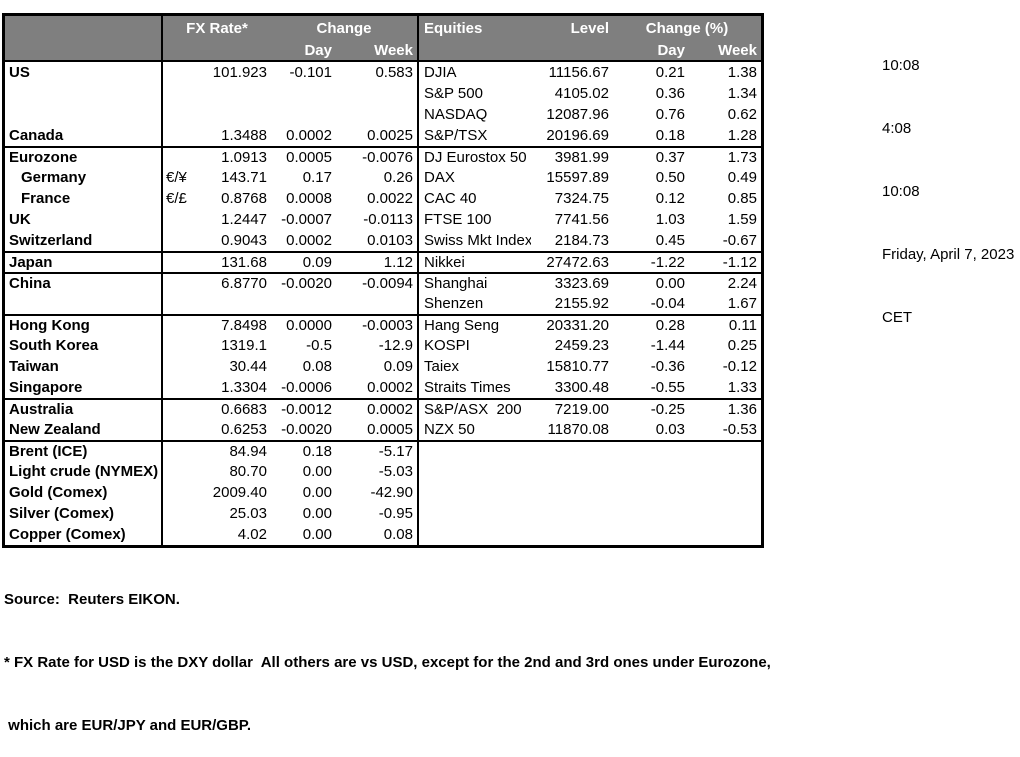 This screenshot has height=757, width=1020. I want to click on equity-week-change-cell: 0.49, so click(742, 177).